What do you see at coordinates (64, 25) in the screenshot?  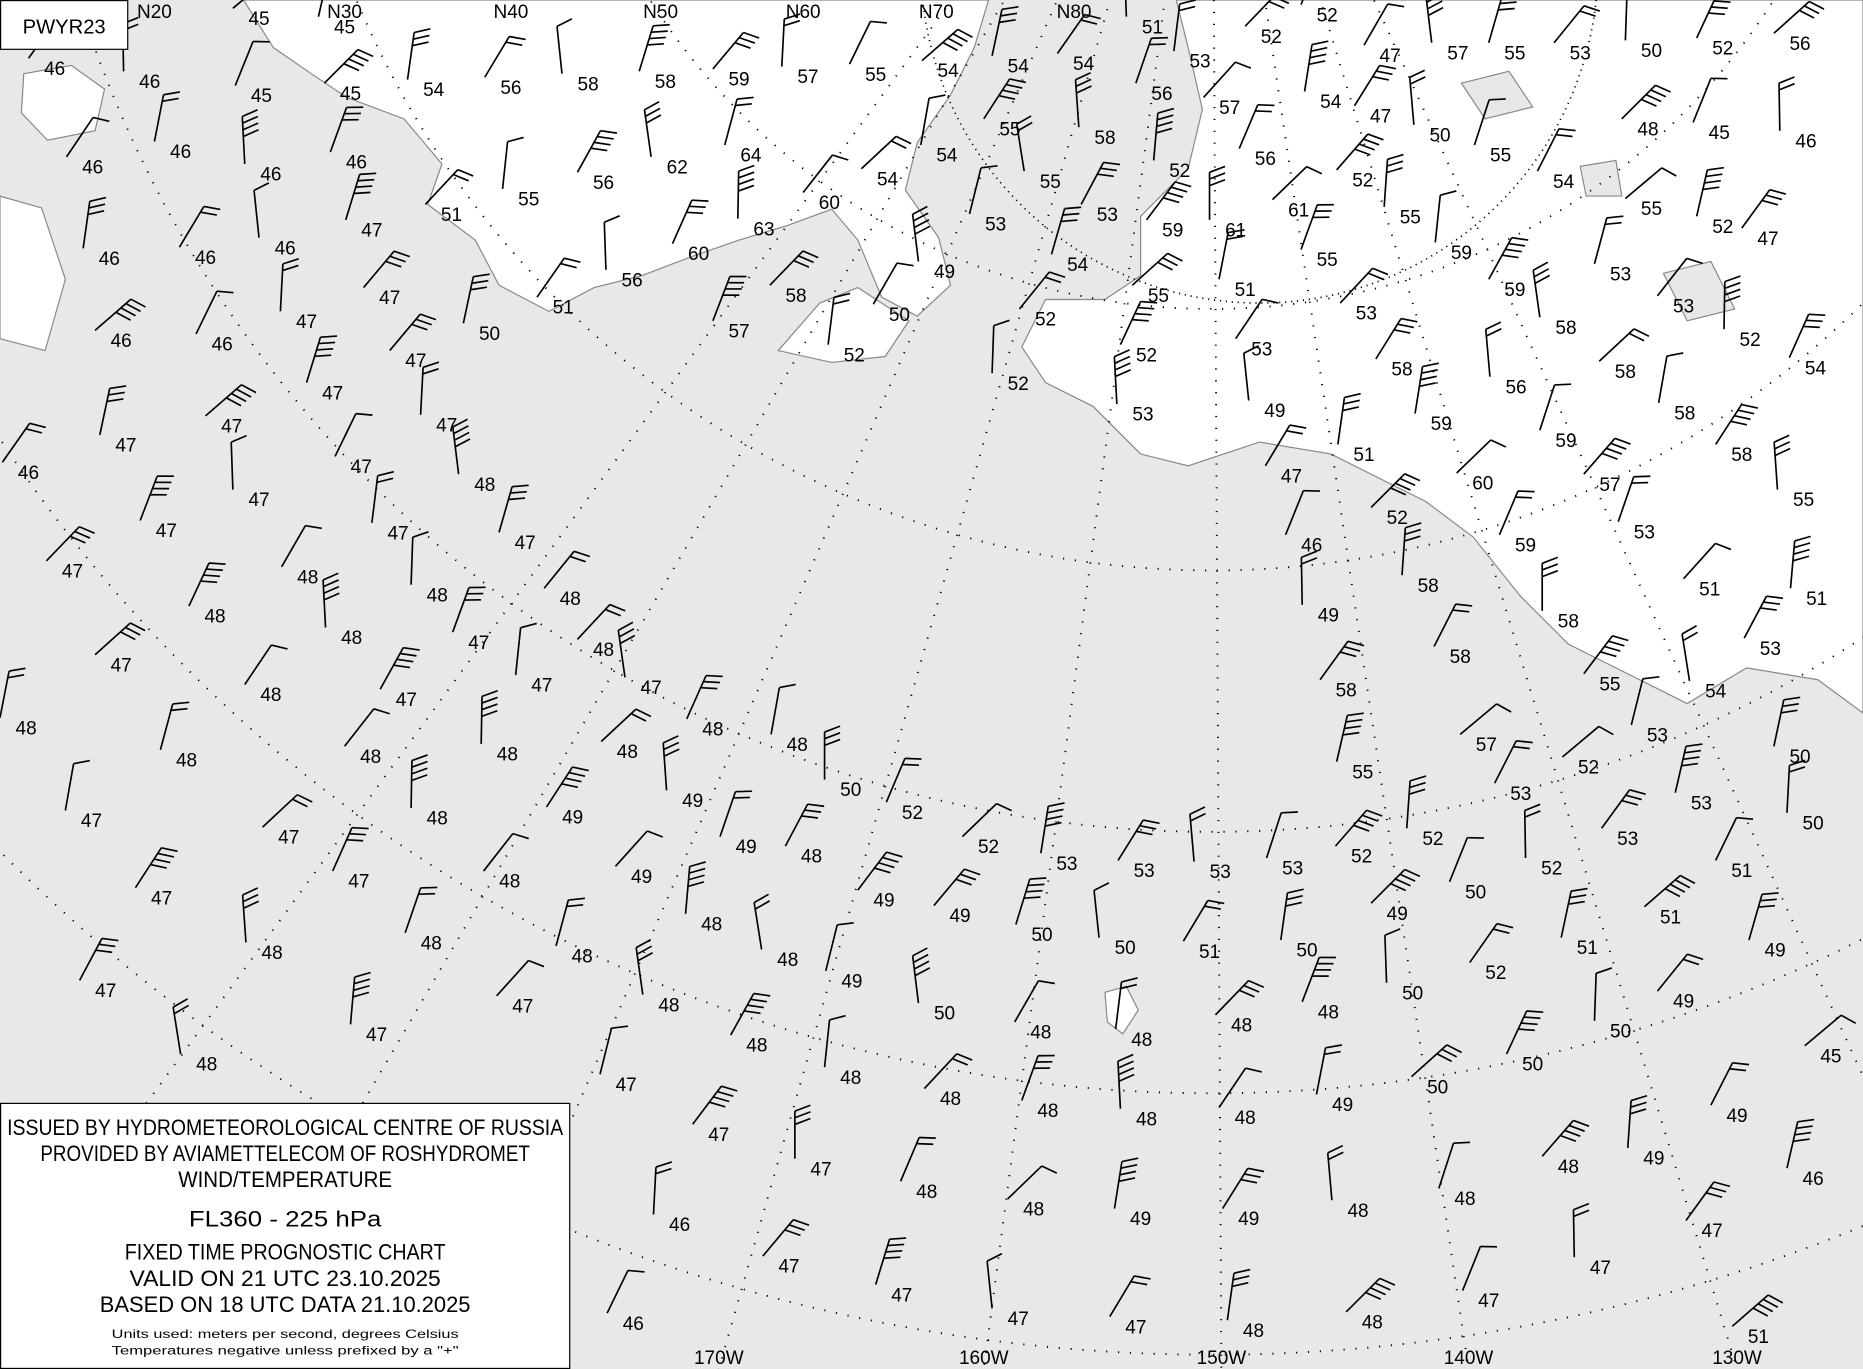 I see `chart-id-box: PWYR23` at bounding box center [64, 25].